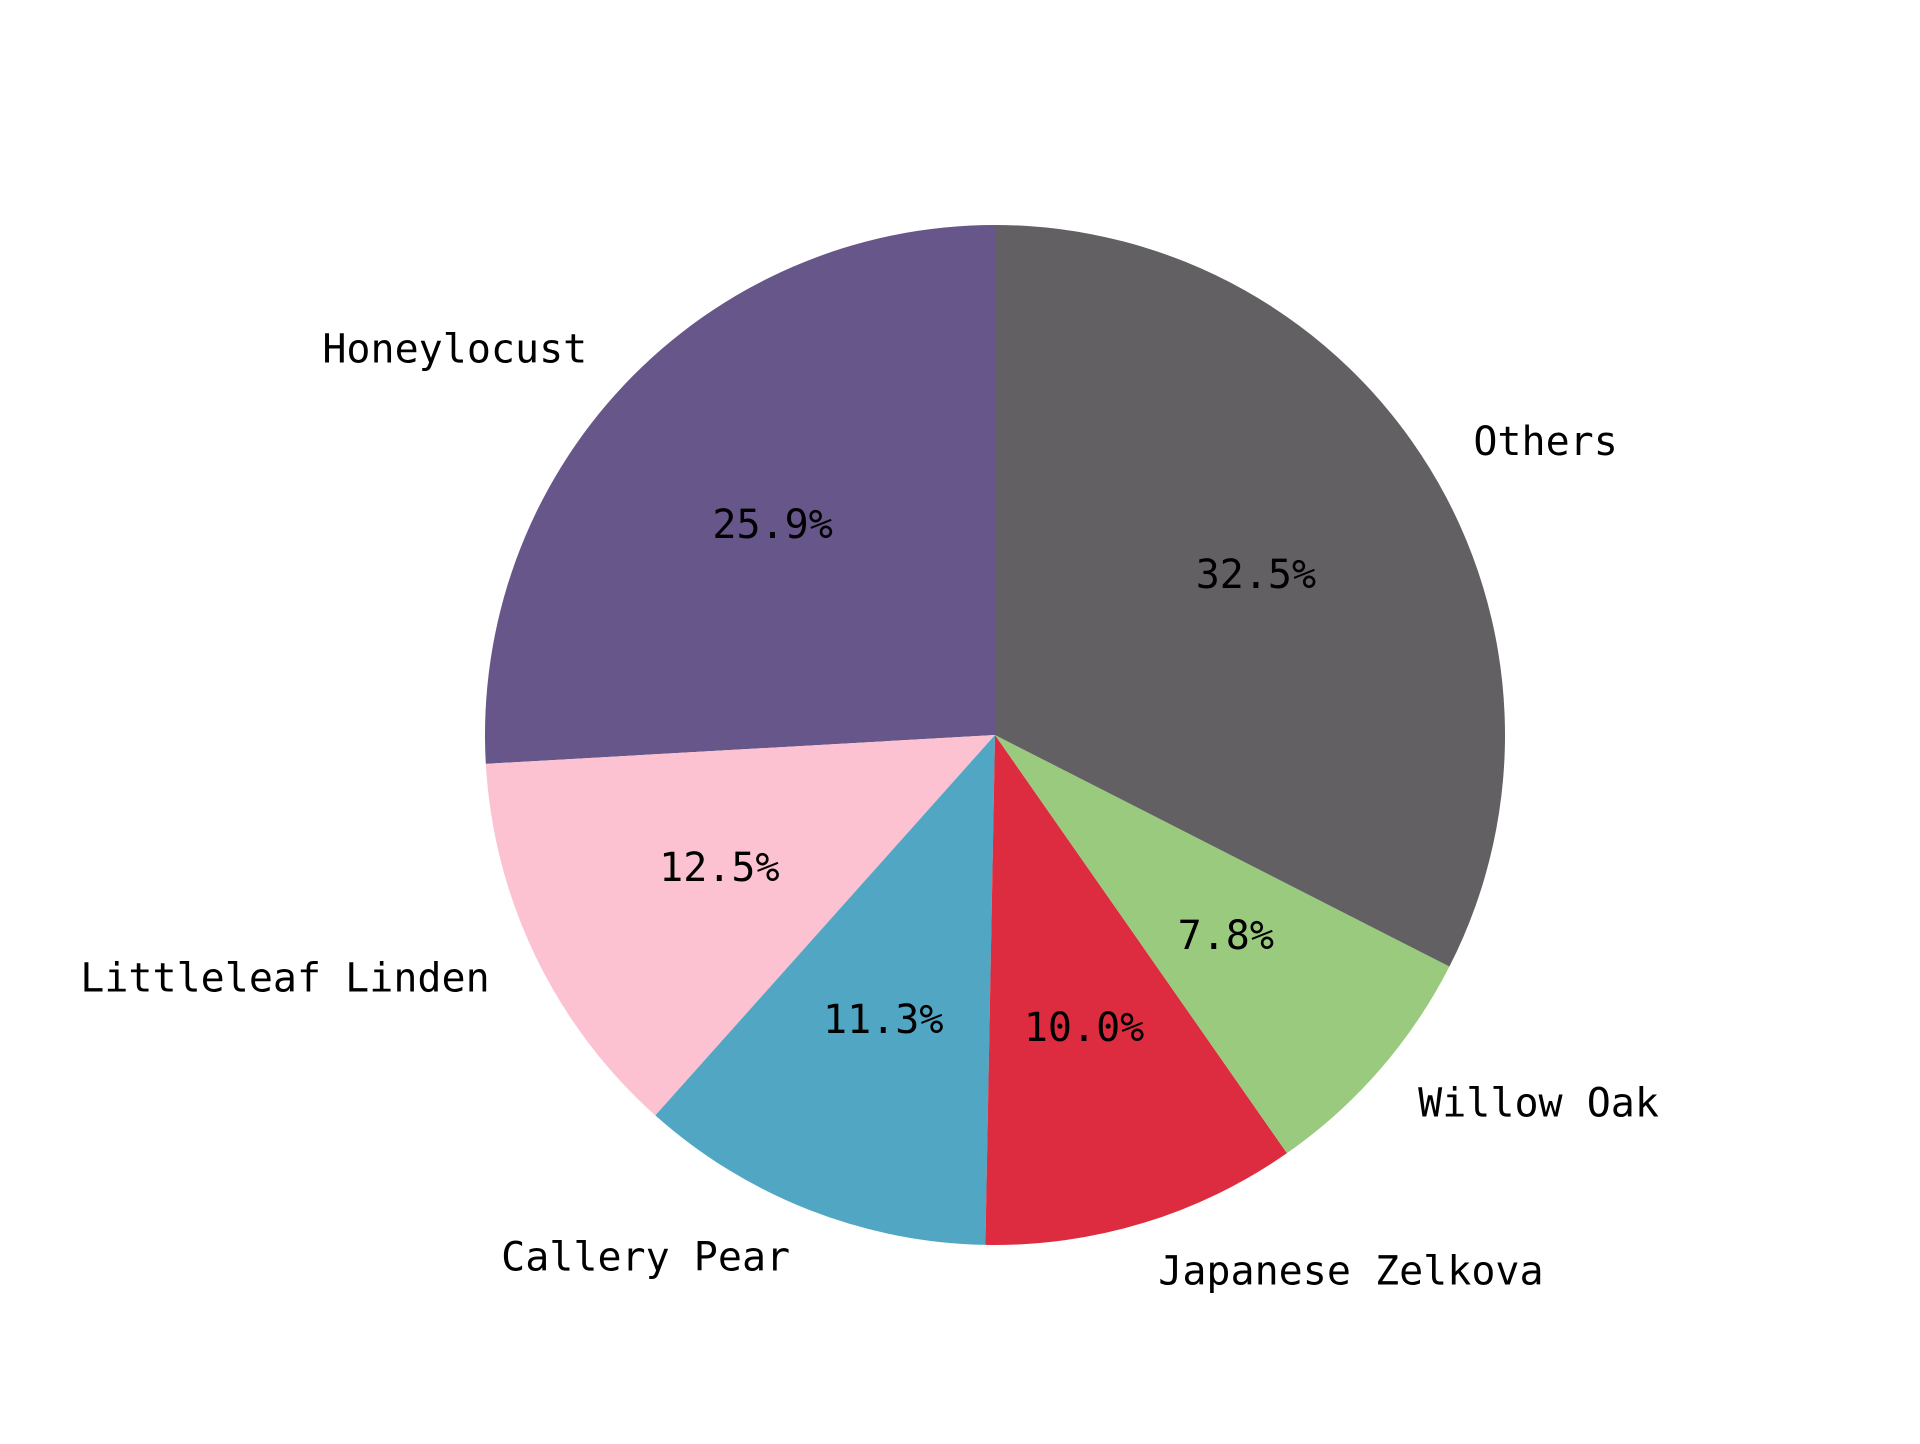 This screenshot has width=1920, height=1444. Describe the element at coordinates (1136, 990) in the screenshot. I see `pie-slice-japanese-zelkova` at that location.